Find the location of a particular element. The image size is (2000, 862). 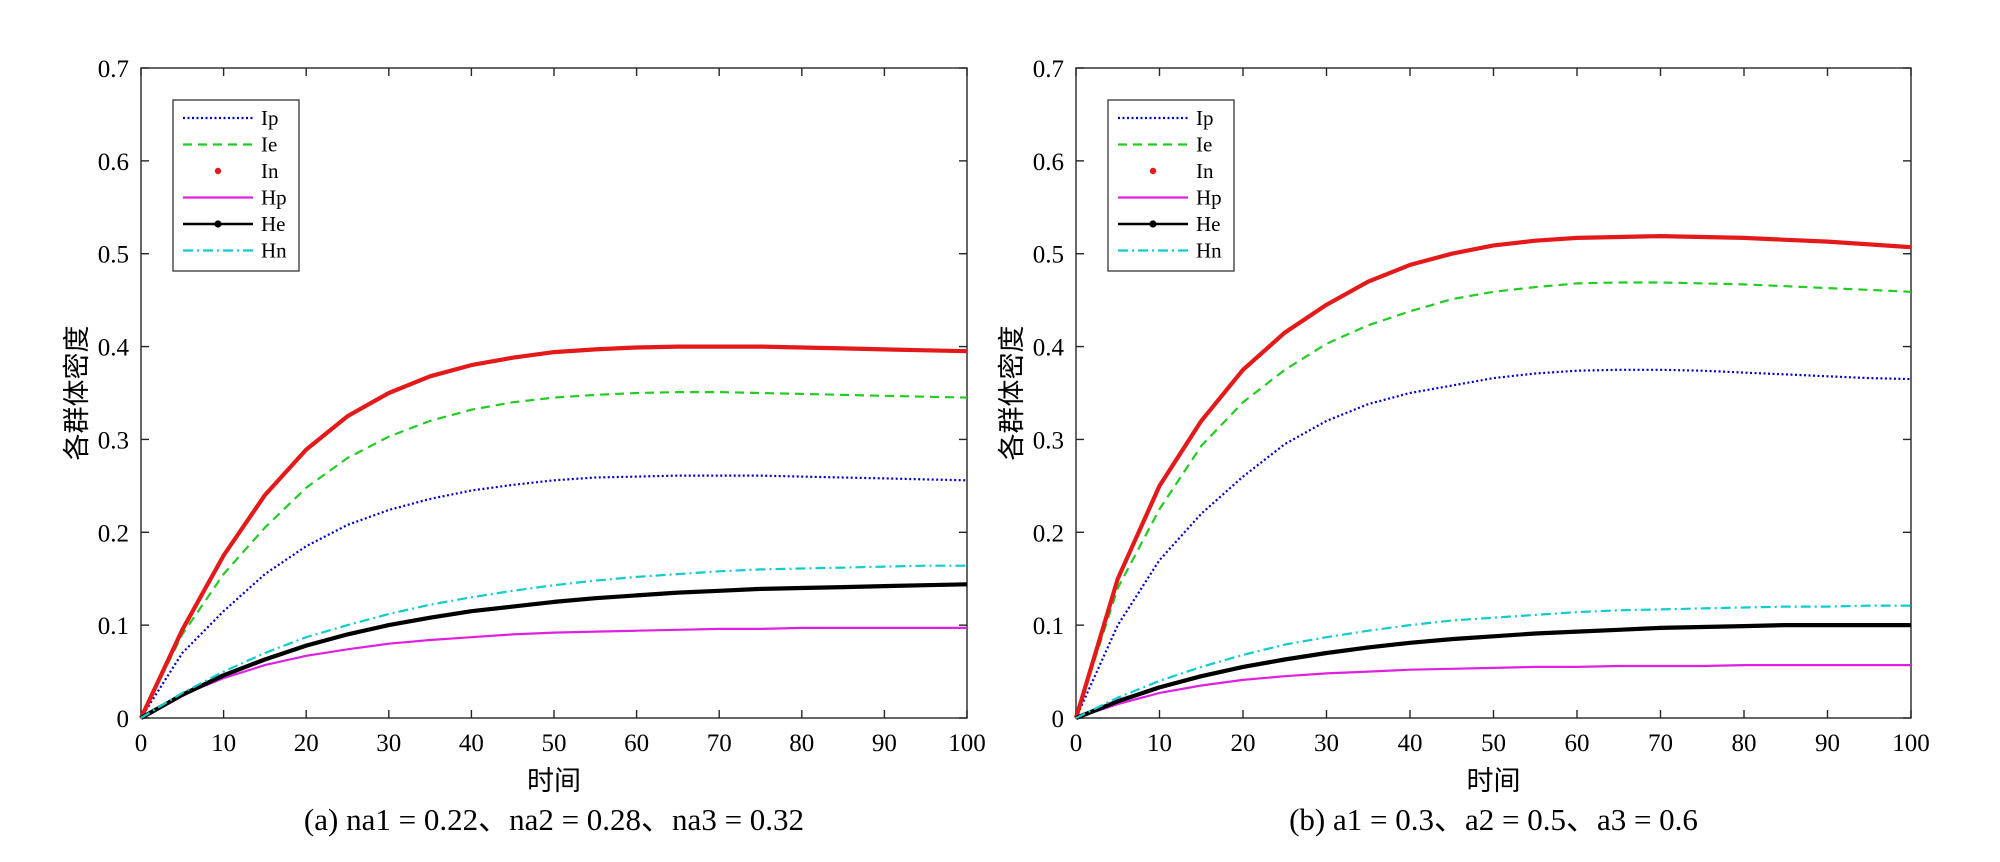

figure-caption: (b) a1 = 0.3、a2 = 0.5、a3 = 0.6 is located at coordinates (1493, 819).